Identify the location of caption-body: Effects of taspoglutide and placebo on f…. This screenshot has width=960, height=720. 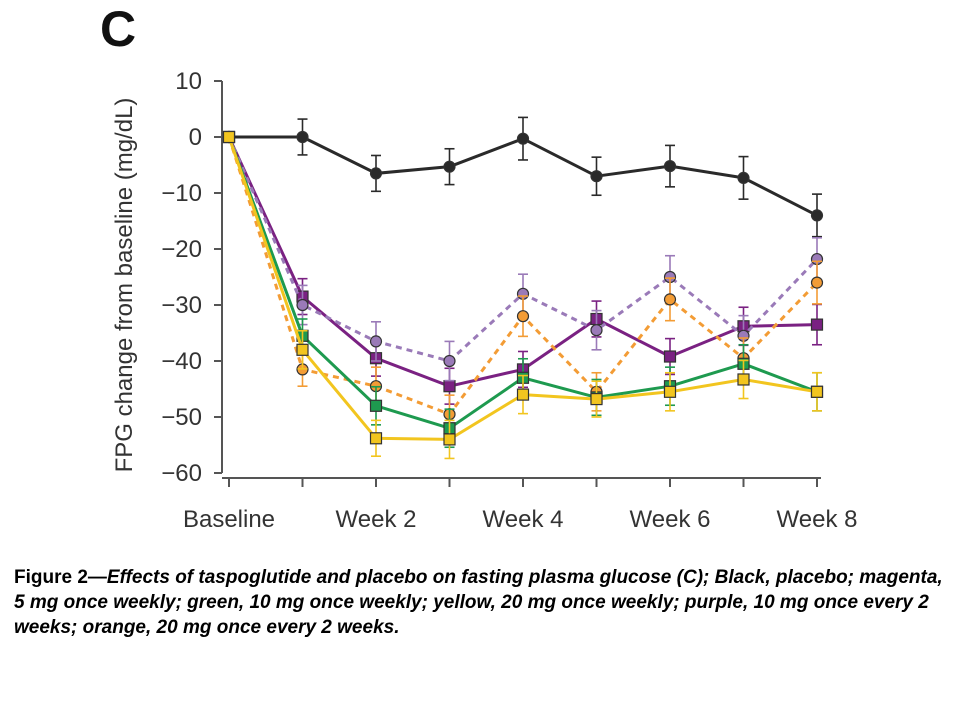
(478, 602).